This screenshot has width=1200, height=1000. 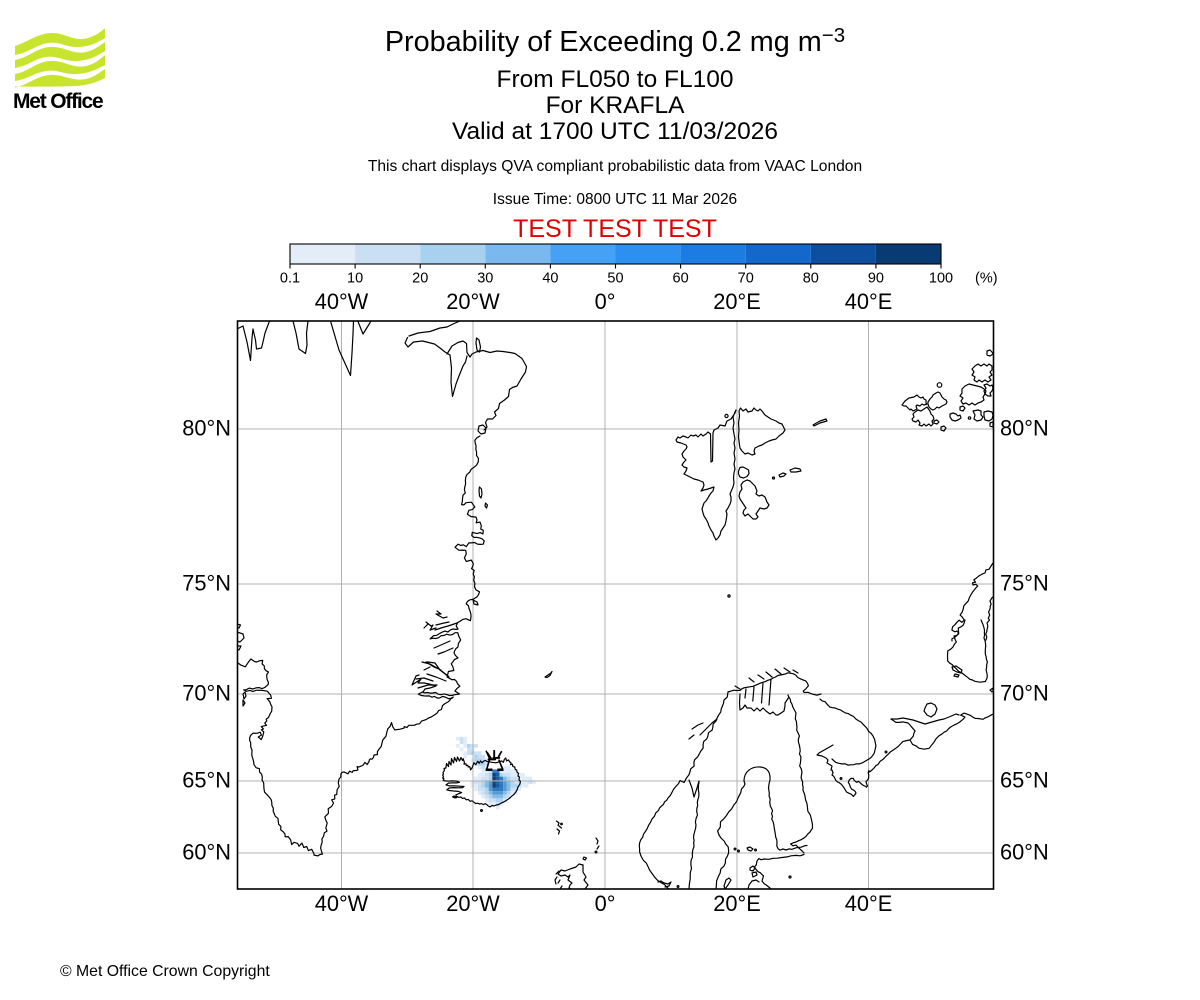 What do you see at coordinates (165, 971) in the screenshot?
I see `svg-text: © Met Office Crown Copyright` at bounding box center [165, 971].